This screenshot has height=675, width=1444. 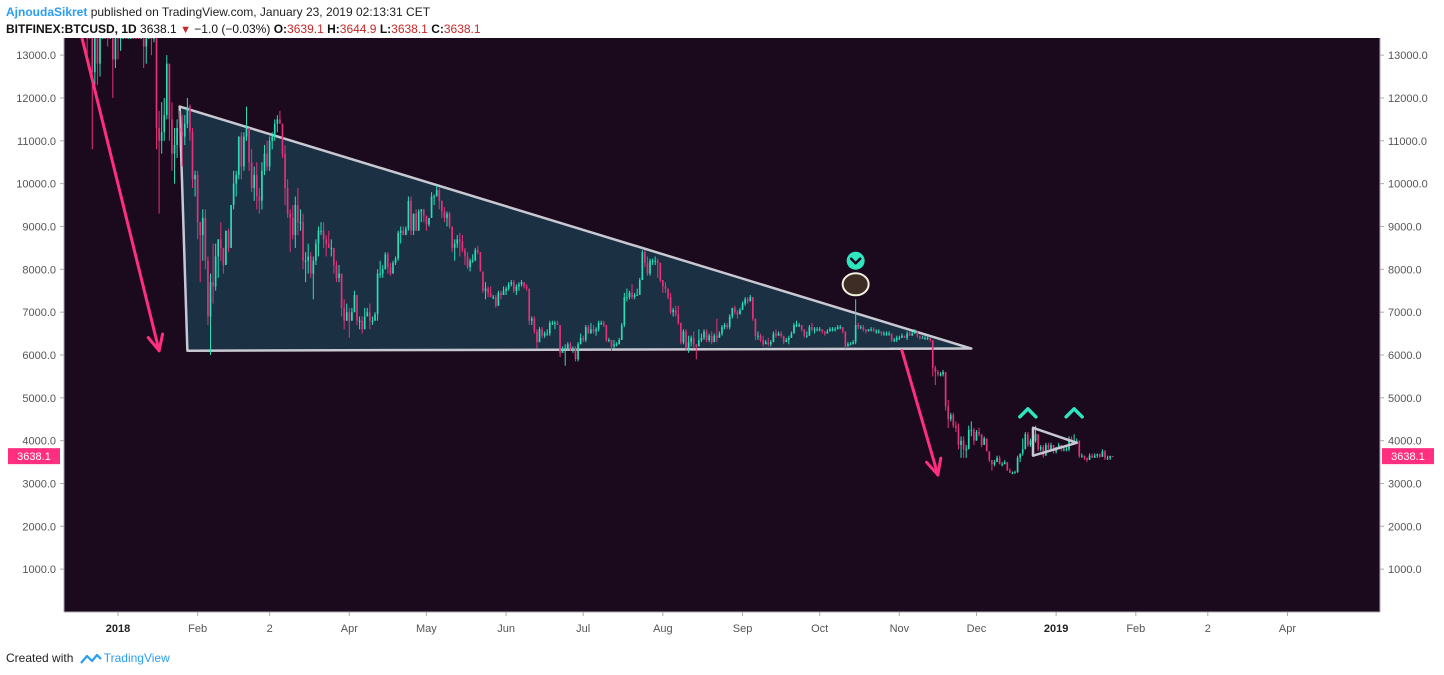 I want to click on y-tick-label-right: 8000.0, so click(x=1405, y=270).